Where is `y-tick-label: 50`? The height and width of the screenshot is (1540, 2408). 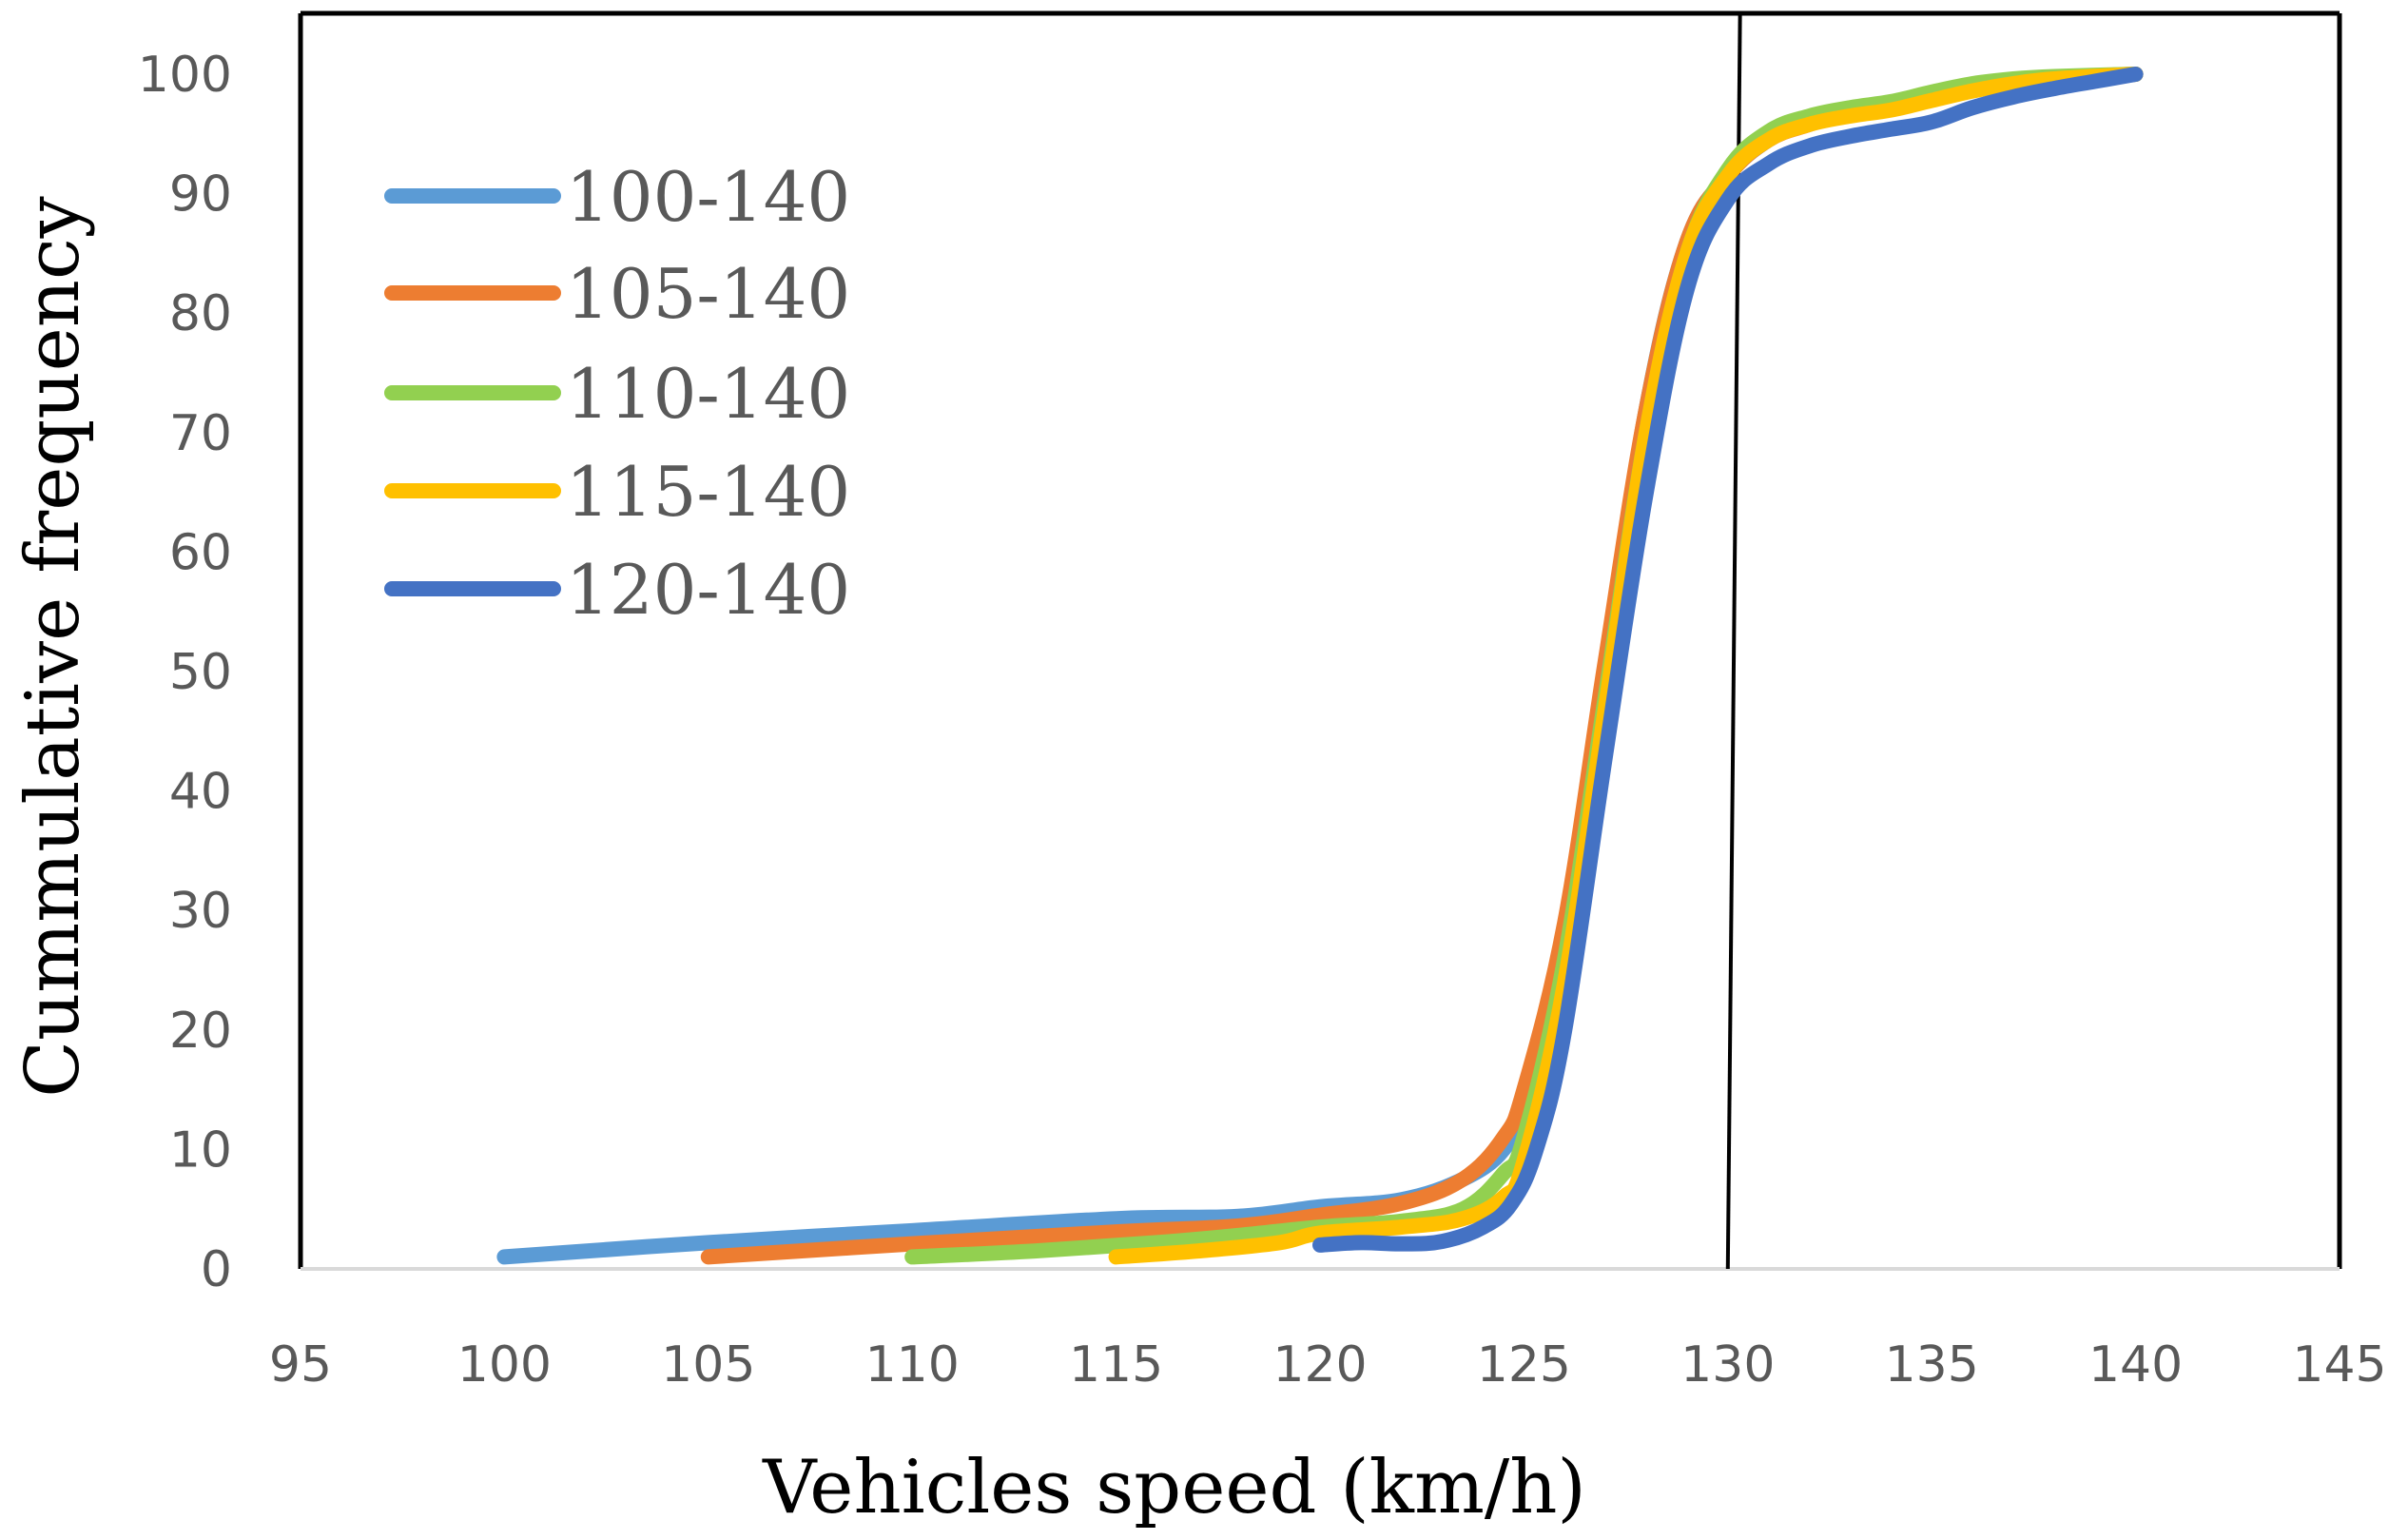 y-tick-label: 50 is located at coordinates (200, 673).